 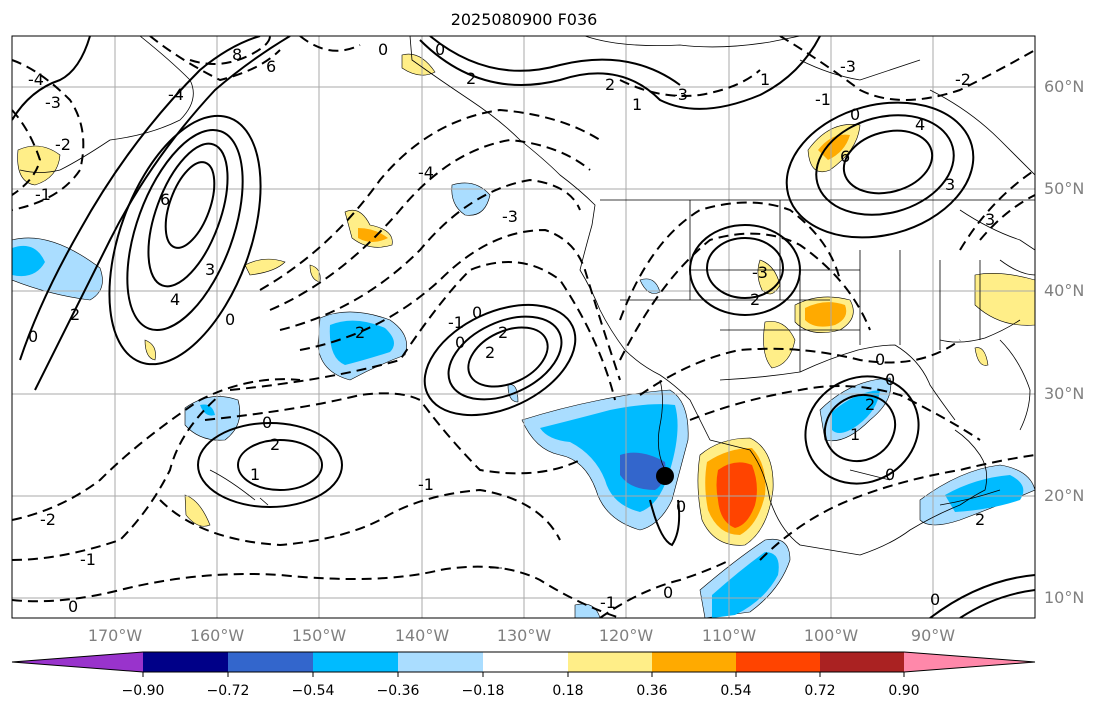 I want to click on lon-label: 140°W, so click(x=422, y=635).